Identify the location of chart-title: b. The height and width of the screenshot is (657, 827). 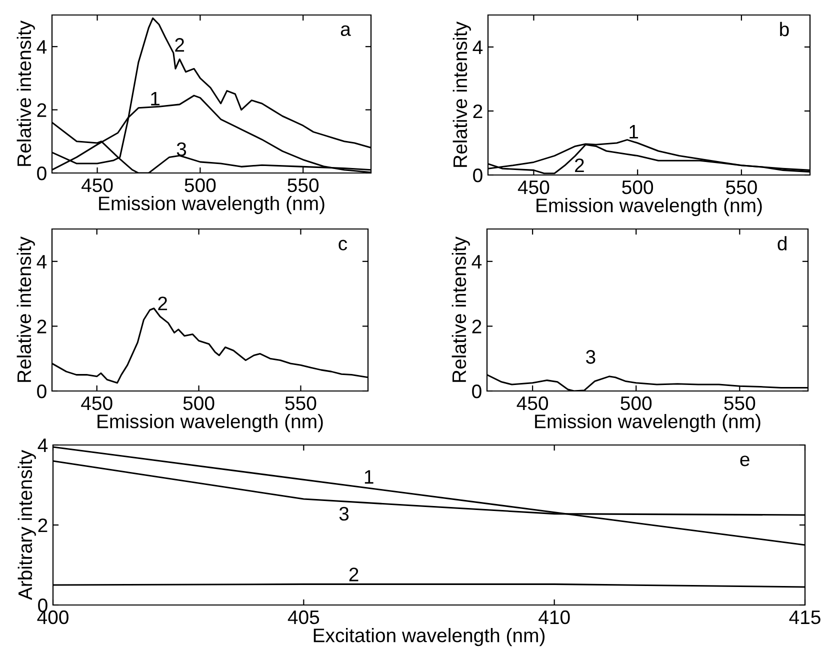
(784, 29).